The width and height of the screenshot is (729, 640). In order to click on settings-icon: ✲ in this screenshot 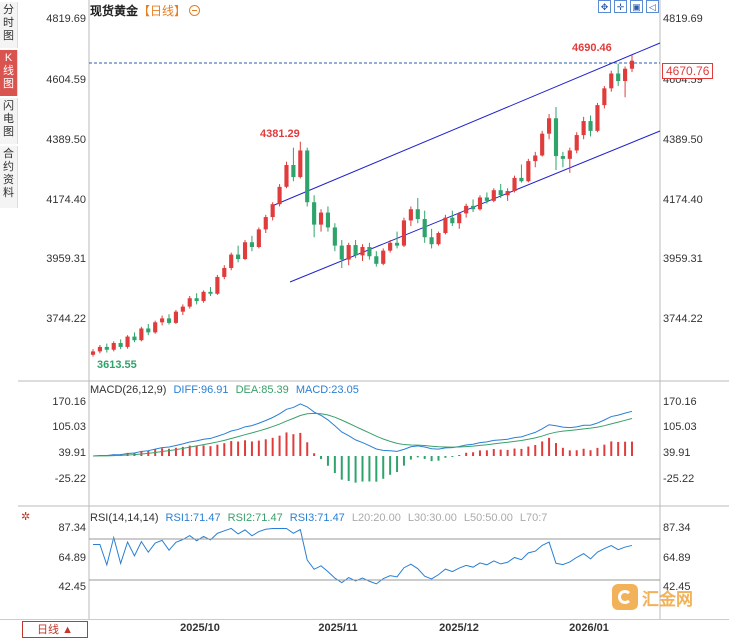, I will do `click(26, 517)`.